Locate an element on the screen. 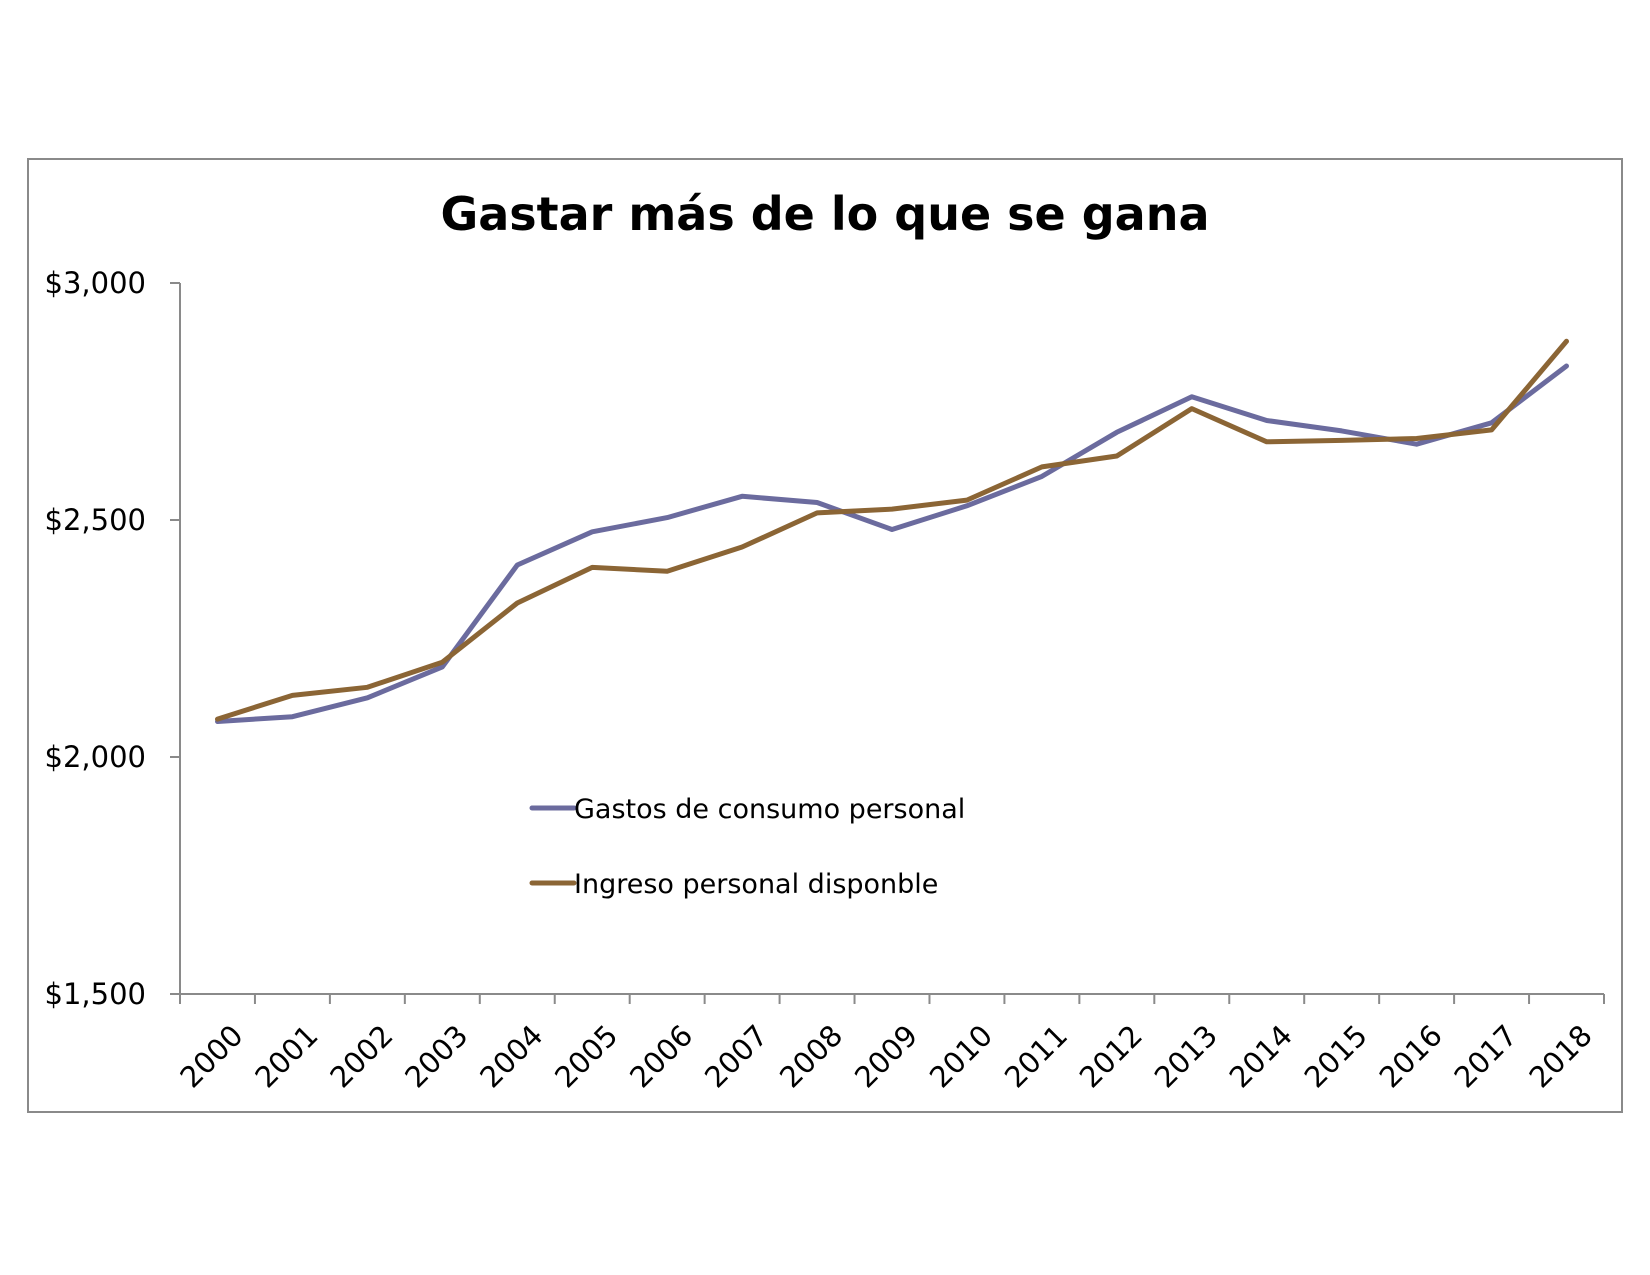 This screenshot has width=1650, height=1275. y-tick-label: $2,500 is located at coordinates (95, 520).